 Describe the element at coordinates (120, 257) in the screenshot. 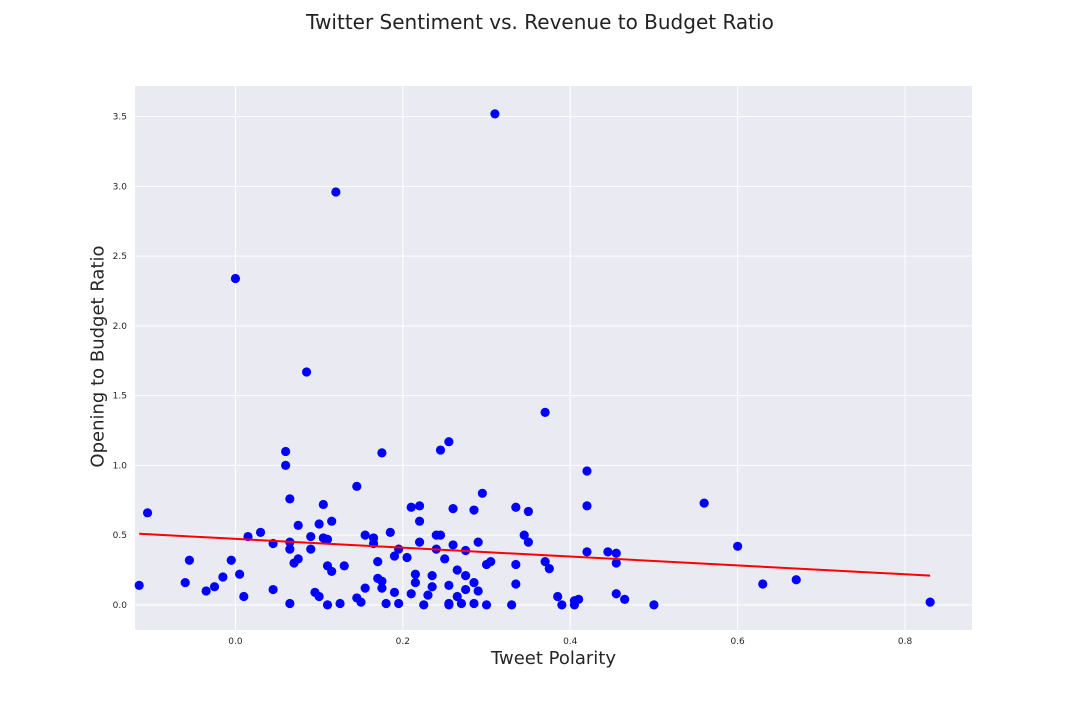

I see `y-tick-label: 2.5` at that location.